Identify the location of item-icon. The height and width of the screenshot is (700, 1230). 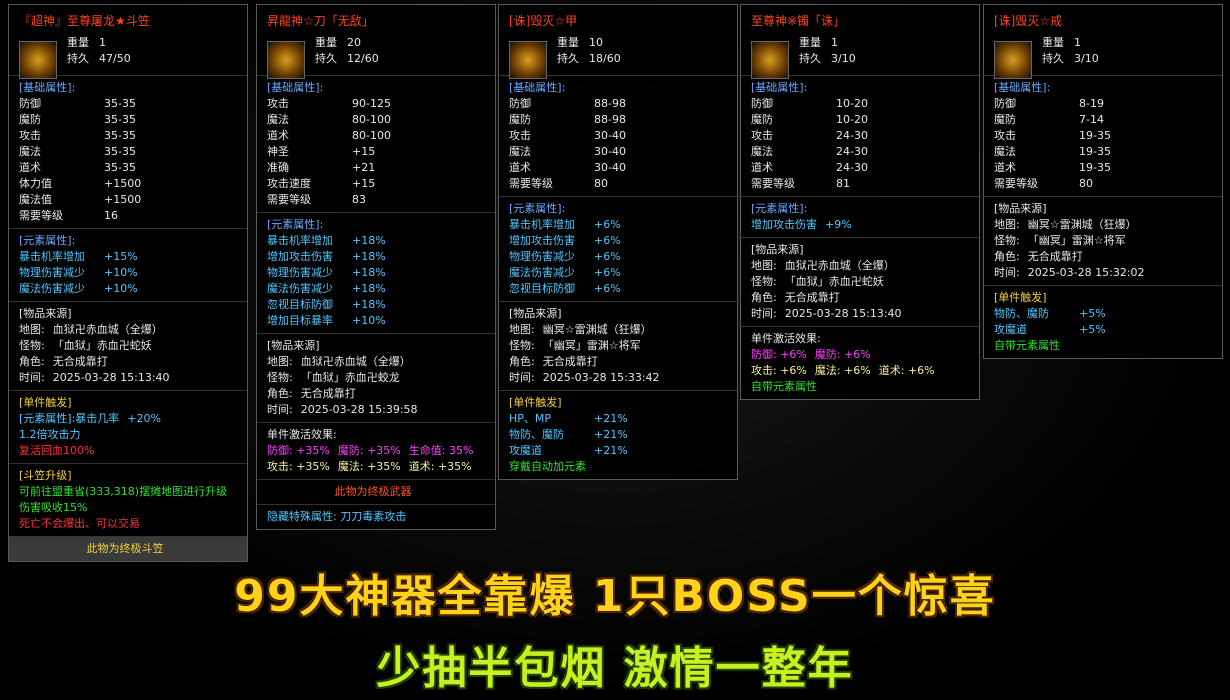
(286, 60).